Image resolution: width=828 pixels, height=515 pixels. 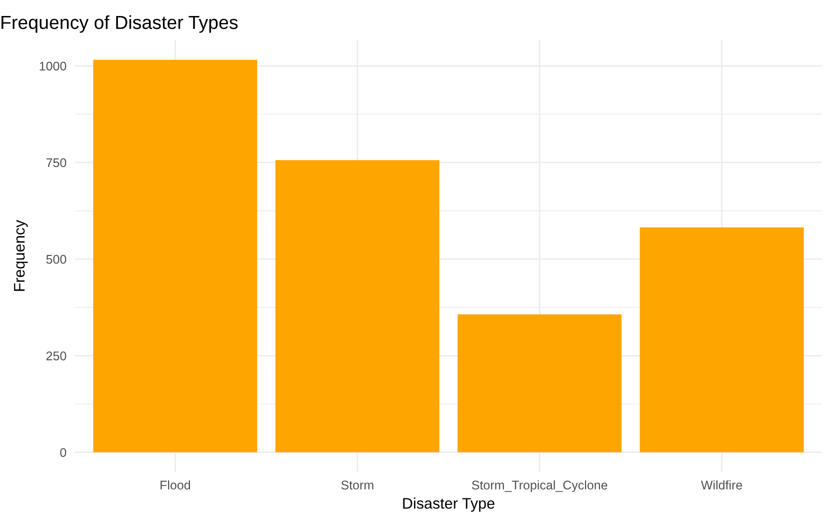 I want to click on y-tick-label: 500, so click(x=56, y=259).